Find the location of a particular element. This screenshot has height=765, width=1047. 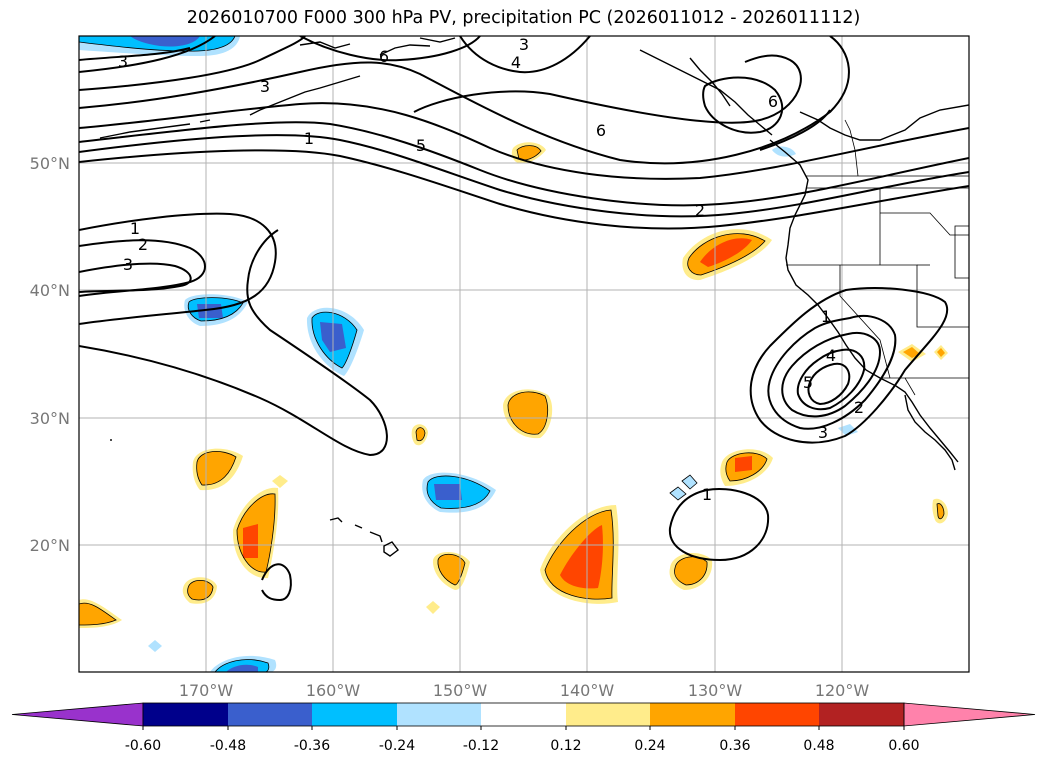

lon-label-130w: 130°W is located at coordinates (715, 690).